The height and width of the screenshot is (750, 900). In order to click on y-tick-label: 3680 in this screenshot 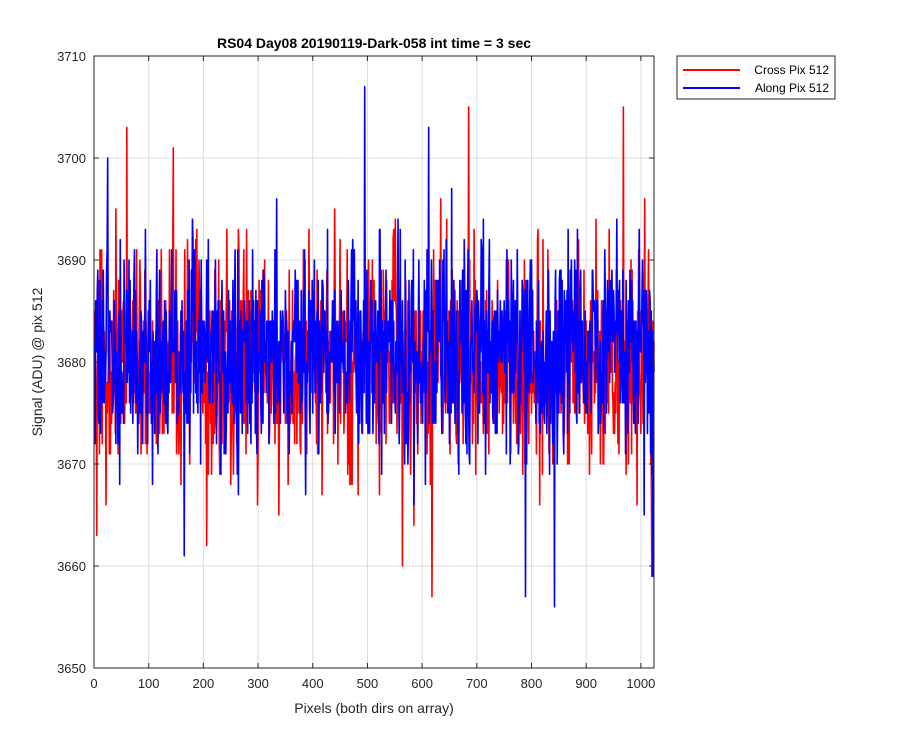, I will do `click(71, 362)`.